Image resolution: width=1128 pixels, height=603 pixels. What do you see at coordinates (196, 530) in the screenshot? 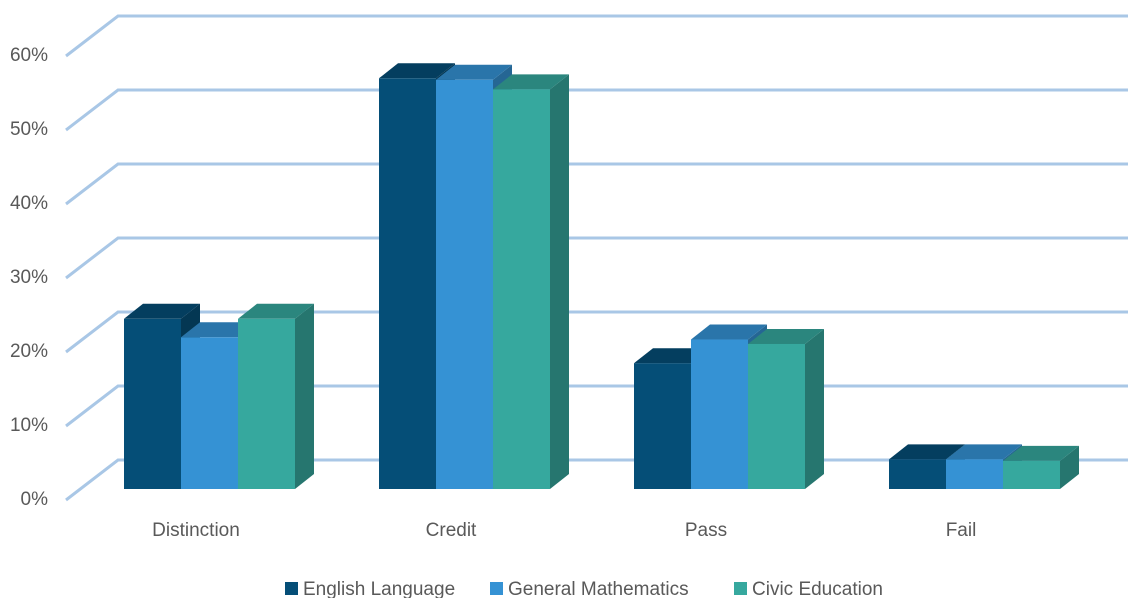
I see `x-tick-label: Distinction` at bounding box center [196, 530].